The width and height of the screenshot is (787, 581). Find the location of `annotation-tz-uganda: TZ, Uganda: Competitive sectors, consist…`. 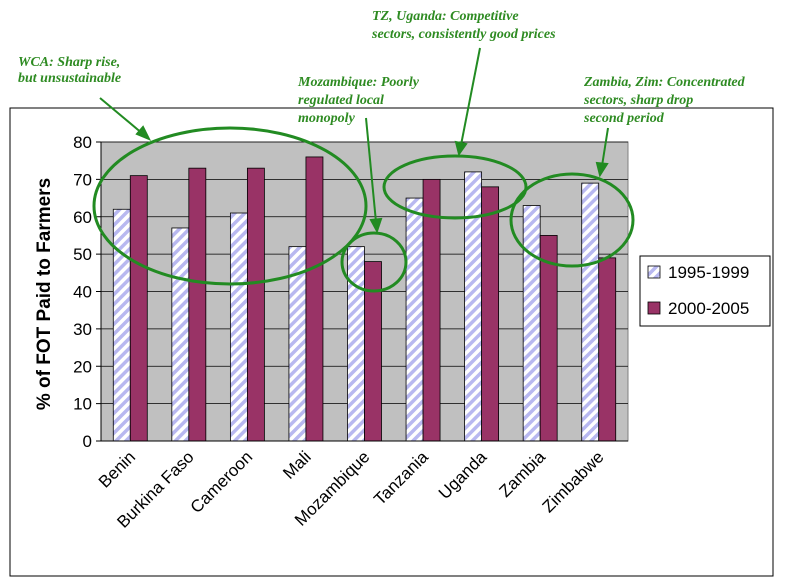

annotation-tz-uganda: TZ, Uganda: Competitive sectors, consist… is located at coordinates (463, 25).